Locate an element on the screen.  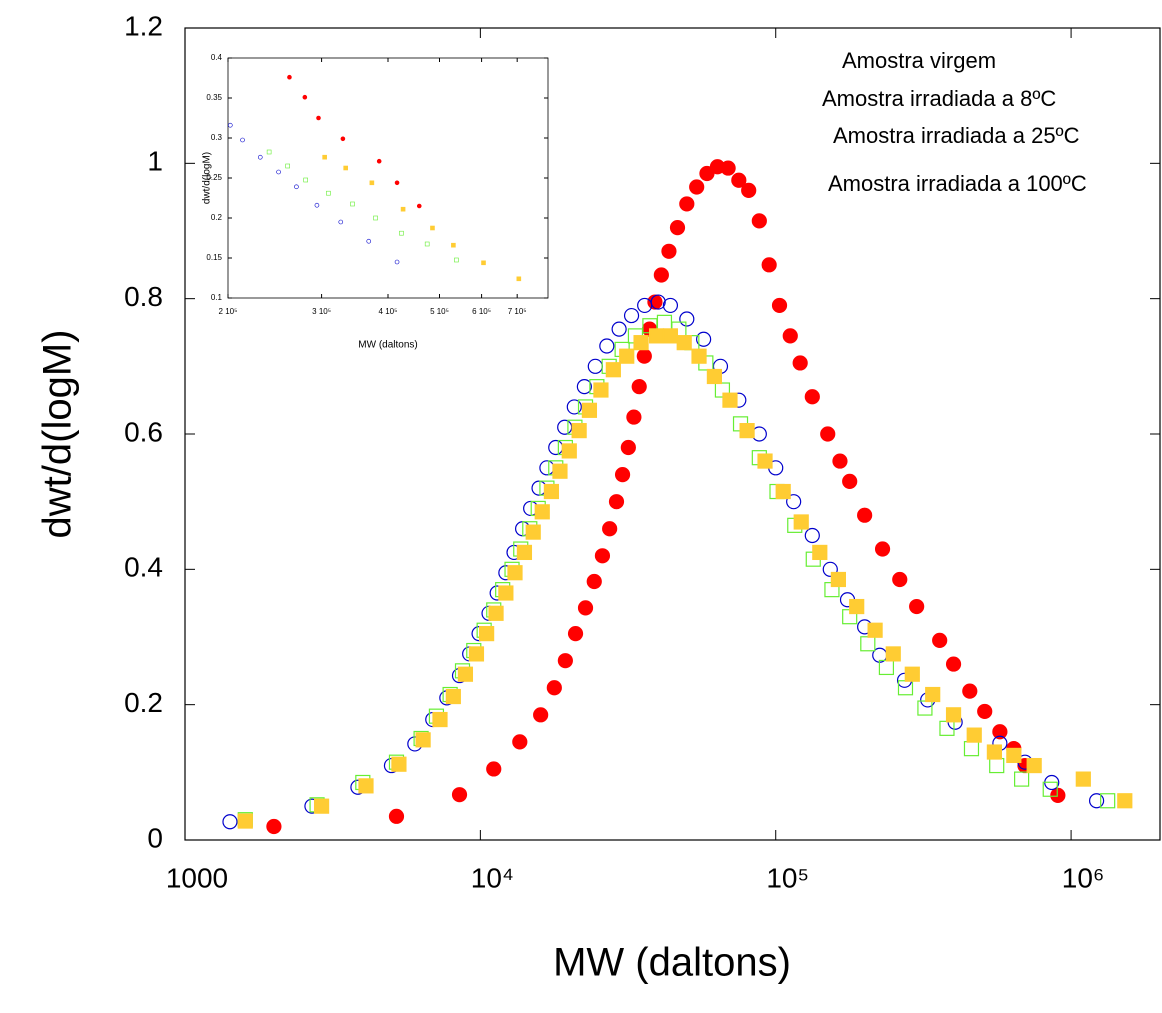
y-tick-label: 0.4 is located at coordinates (217, 57).